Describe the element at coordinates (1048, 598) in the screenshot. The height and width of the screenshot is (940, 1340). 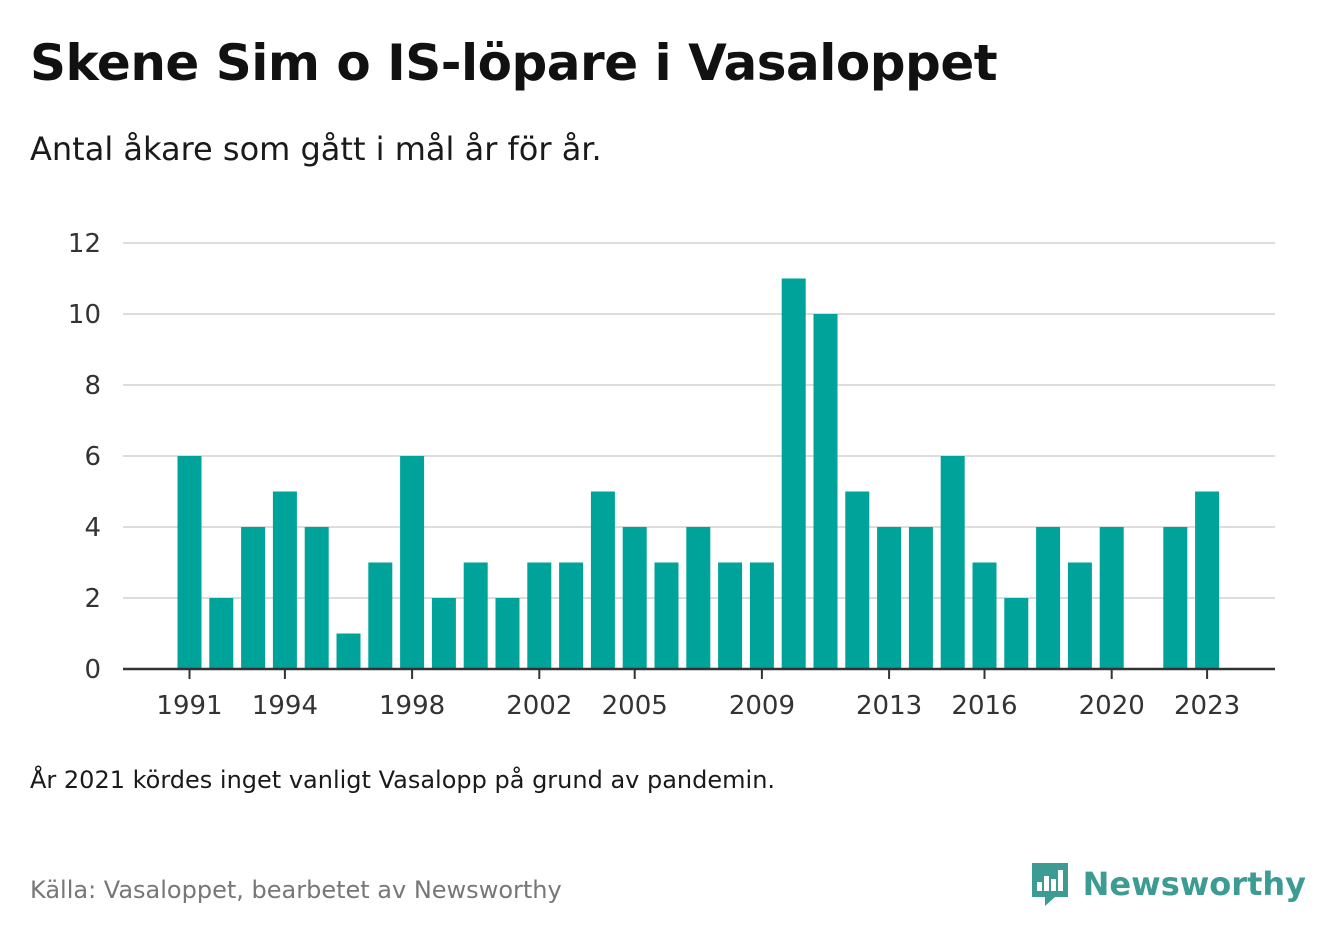
I see `bar-2018` at that location.